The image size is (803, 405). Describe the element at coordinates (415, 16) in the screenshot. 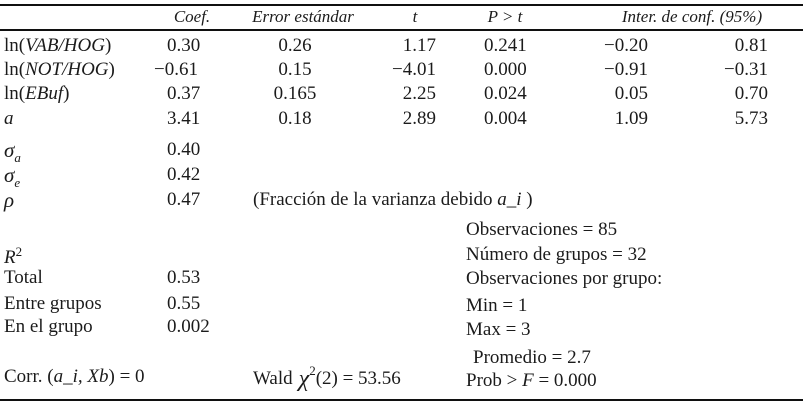

I see `header-t: t` at that location.